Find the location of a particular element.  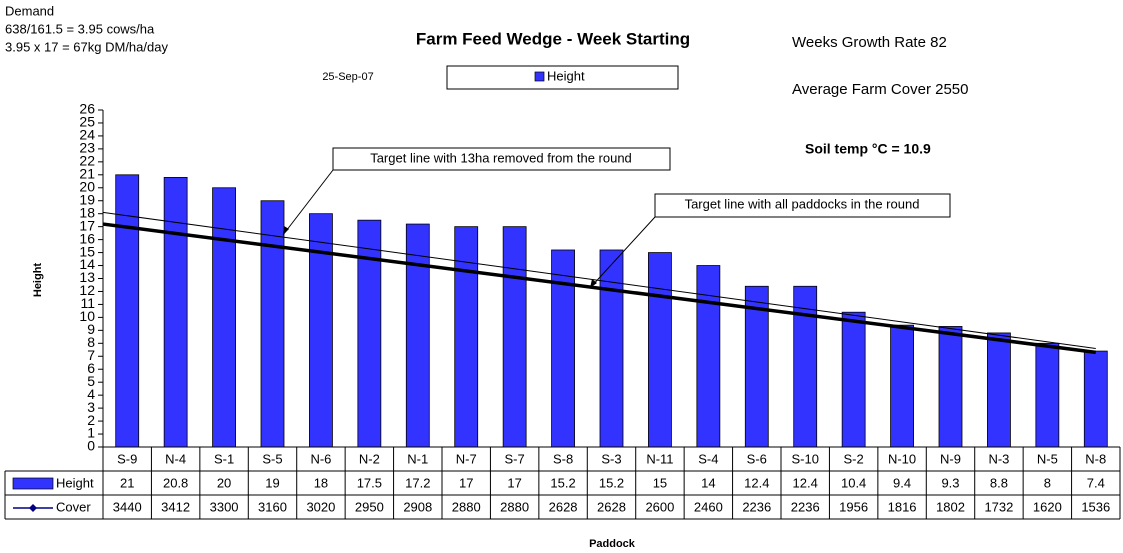

note: Demand is located at coordinates (29, 10).